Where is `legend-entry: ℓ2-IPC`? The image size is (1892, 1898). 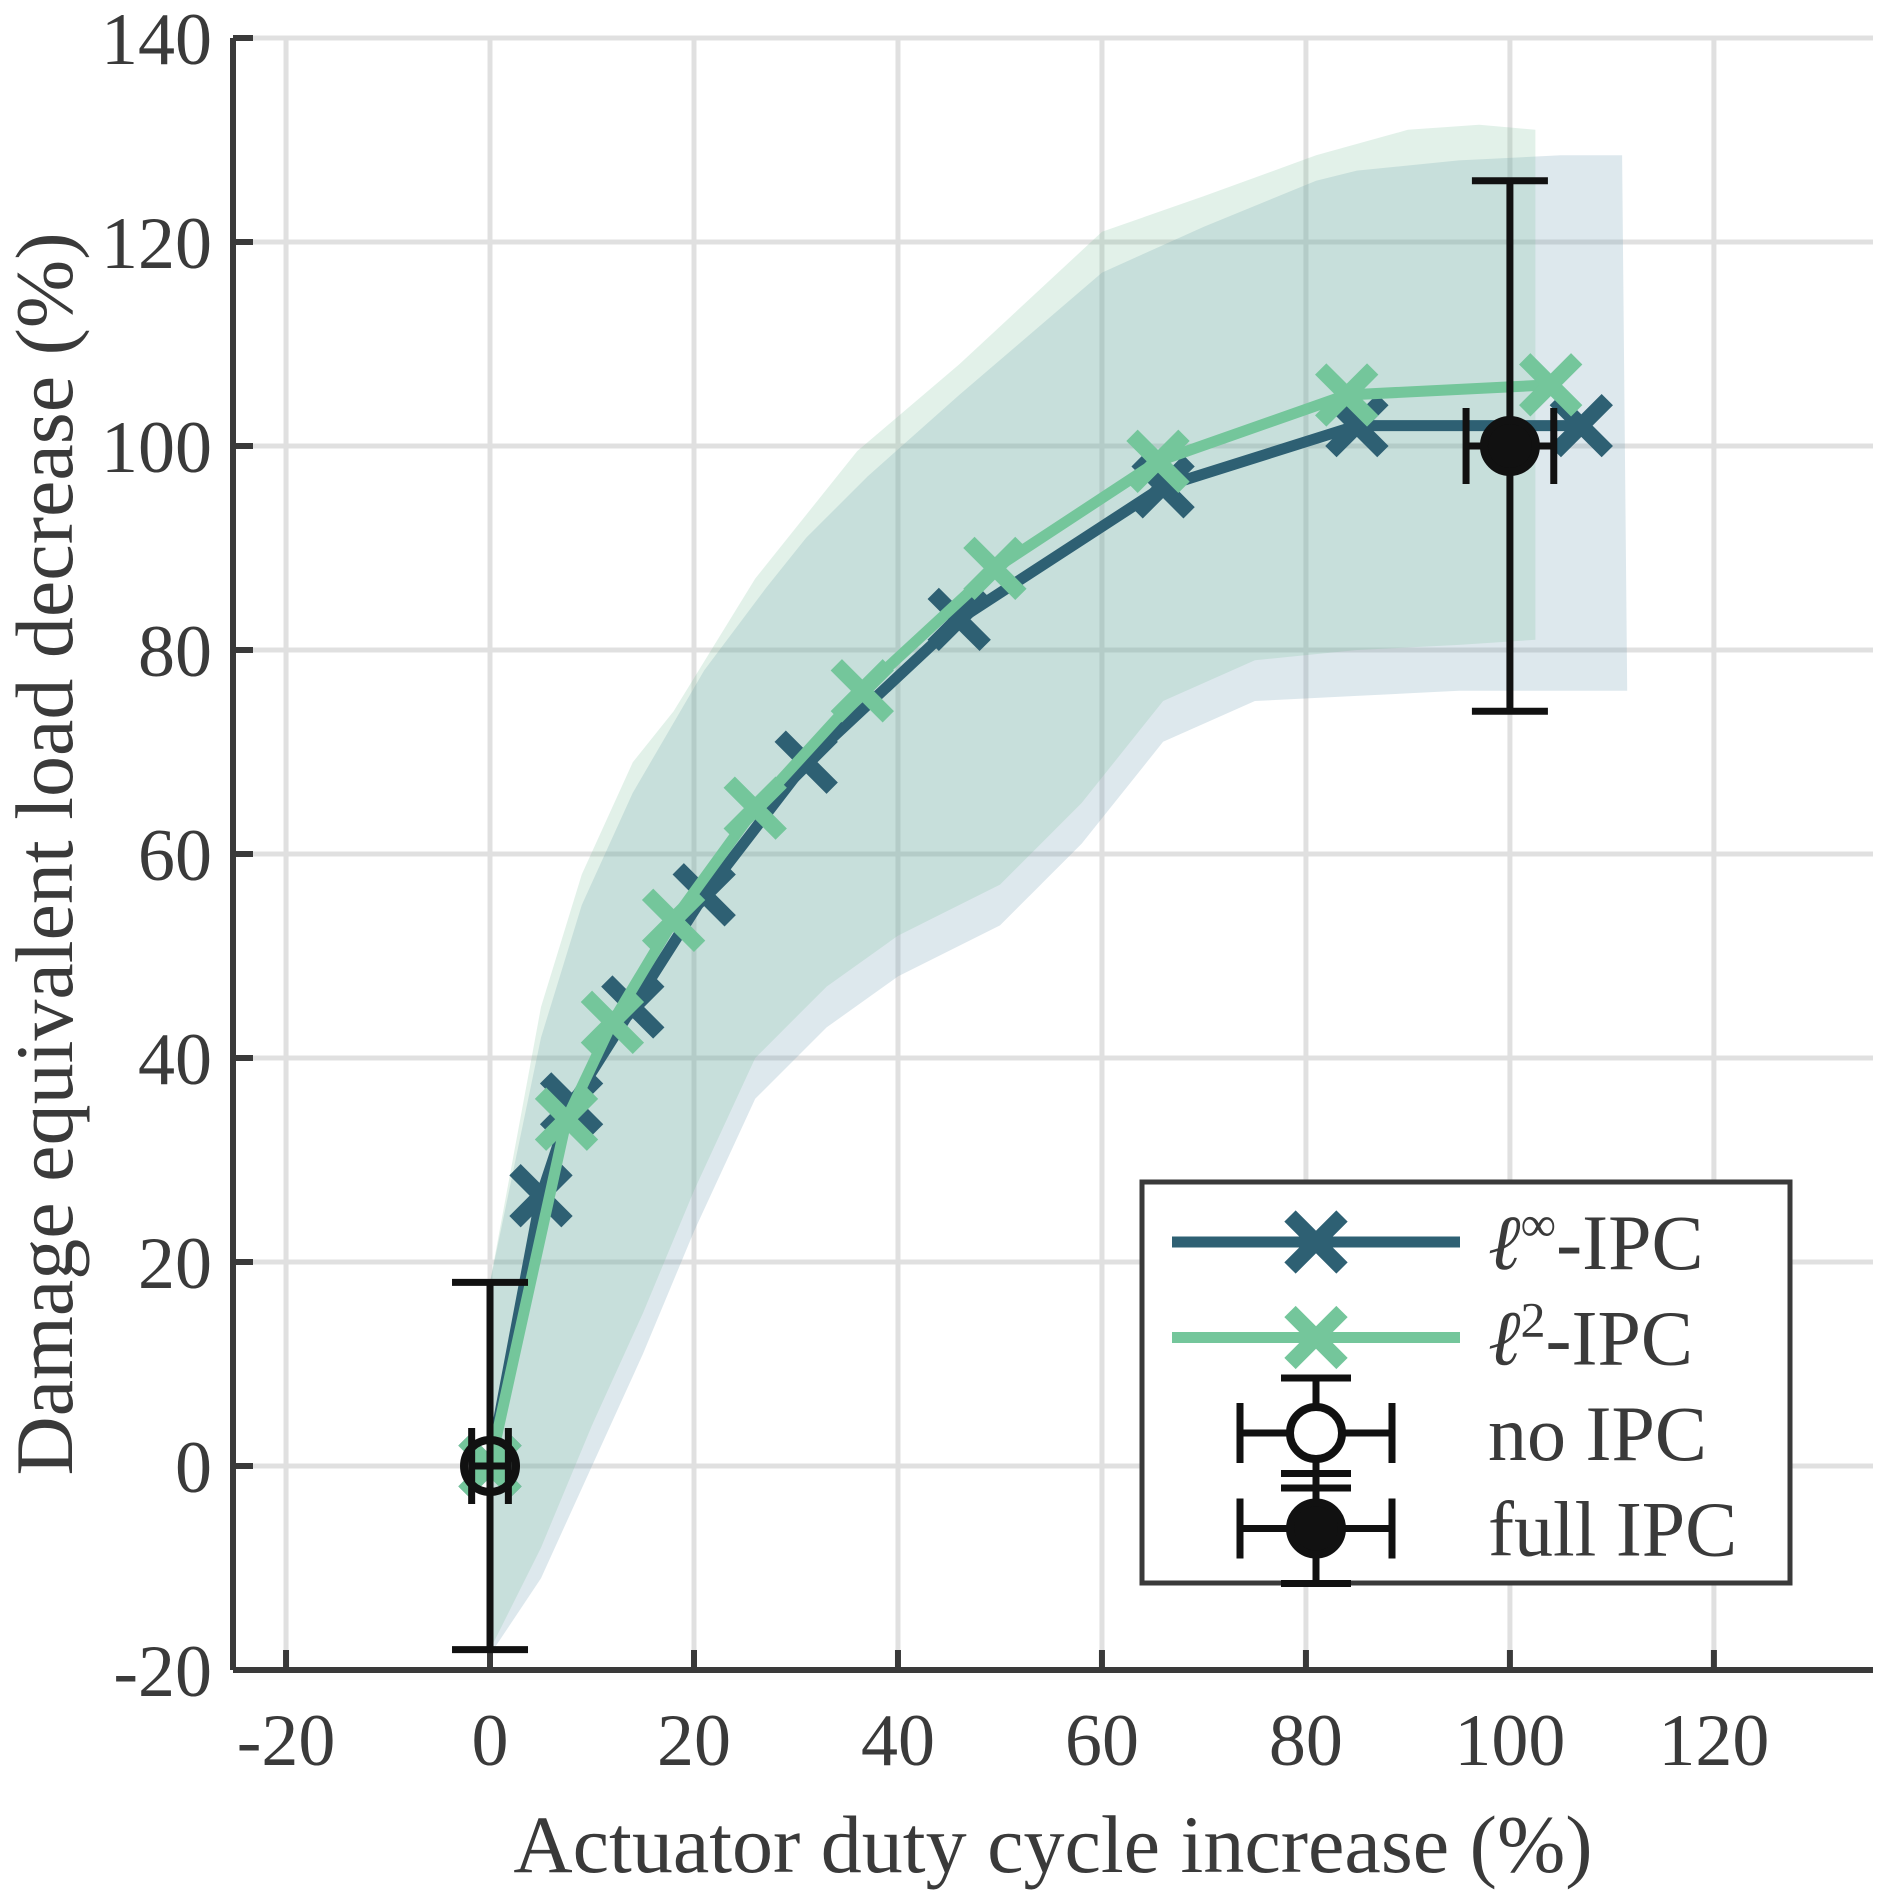
legend-entry: ℓ2-IPC is located at coordinates (1432, 1337).